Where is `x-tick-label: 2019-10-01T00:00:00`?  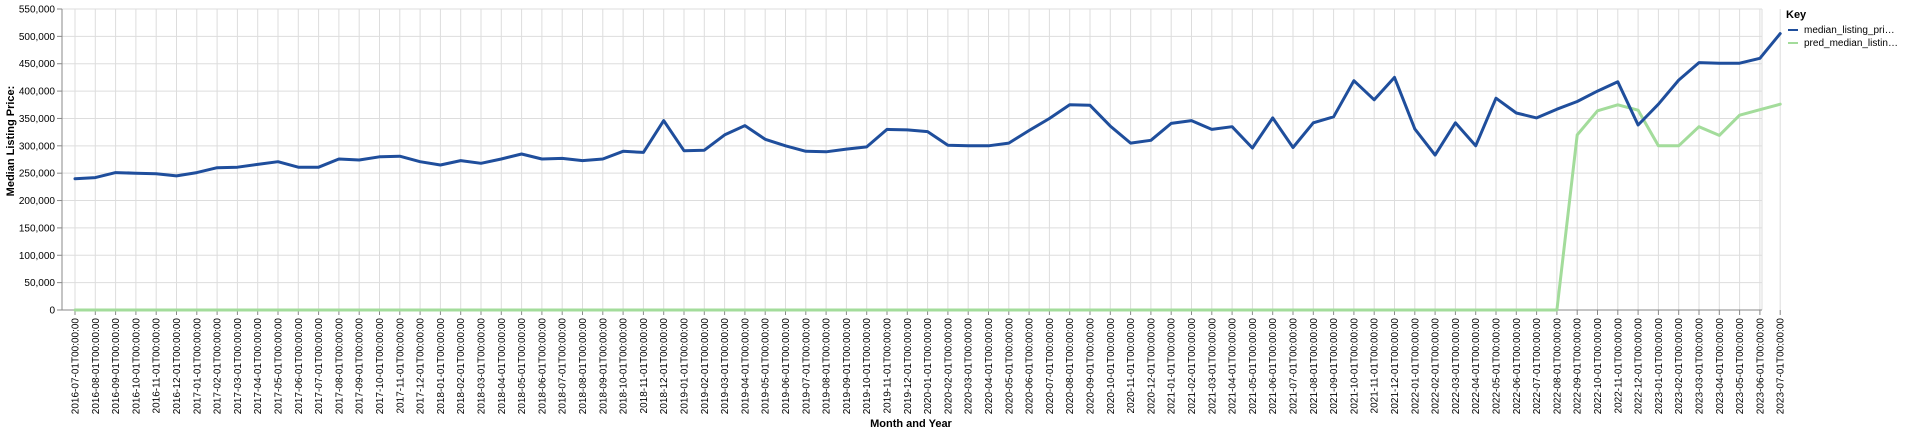 x-tick-label: 2019-10-01T00:00:00 is located at coordinates (867, 366).